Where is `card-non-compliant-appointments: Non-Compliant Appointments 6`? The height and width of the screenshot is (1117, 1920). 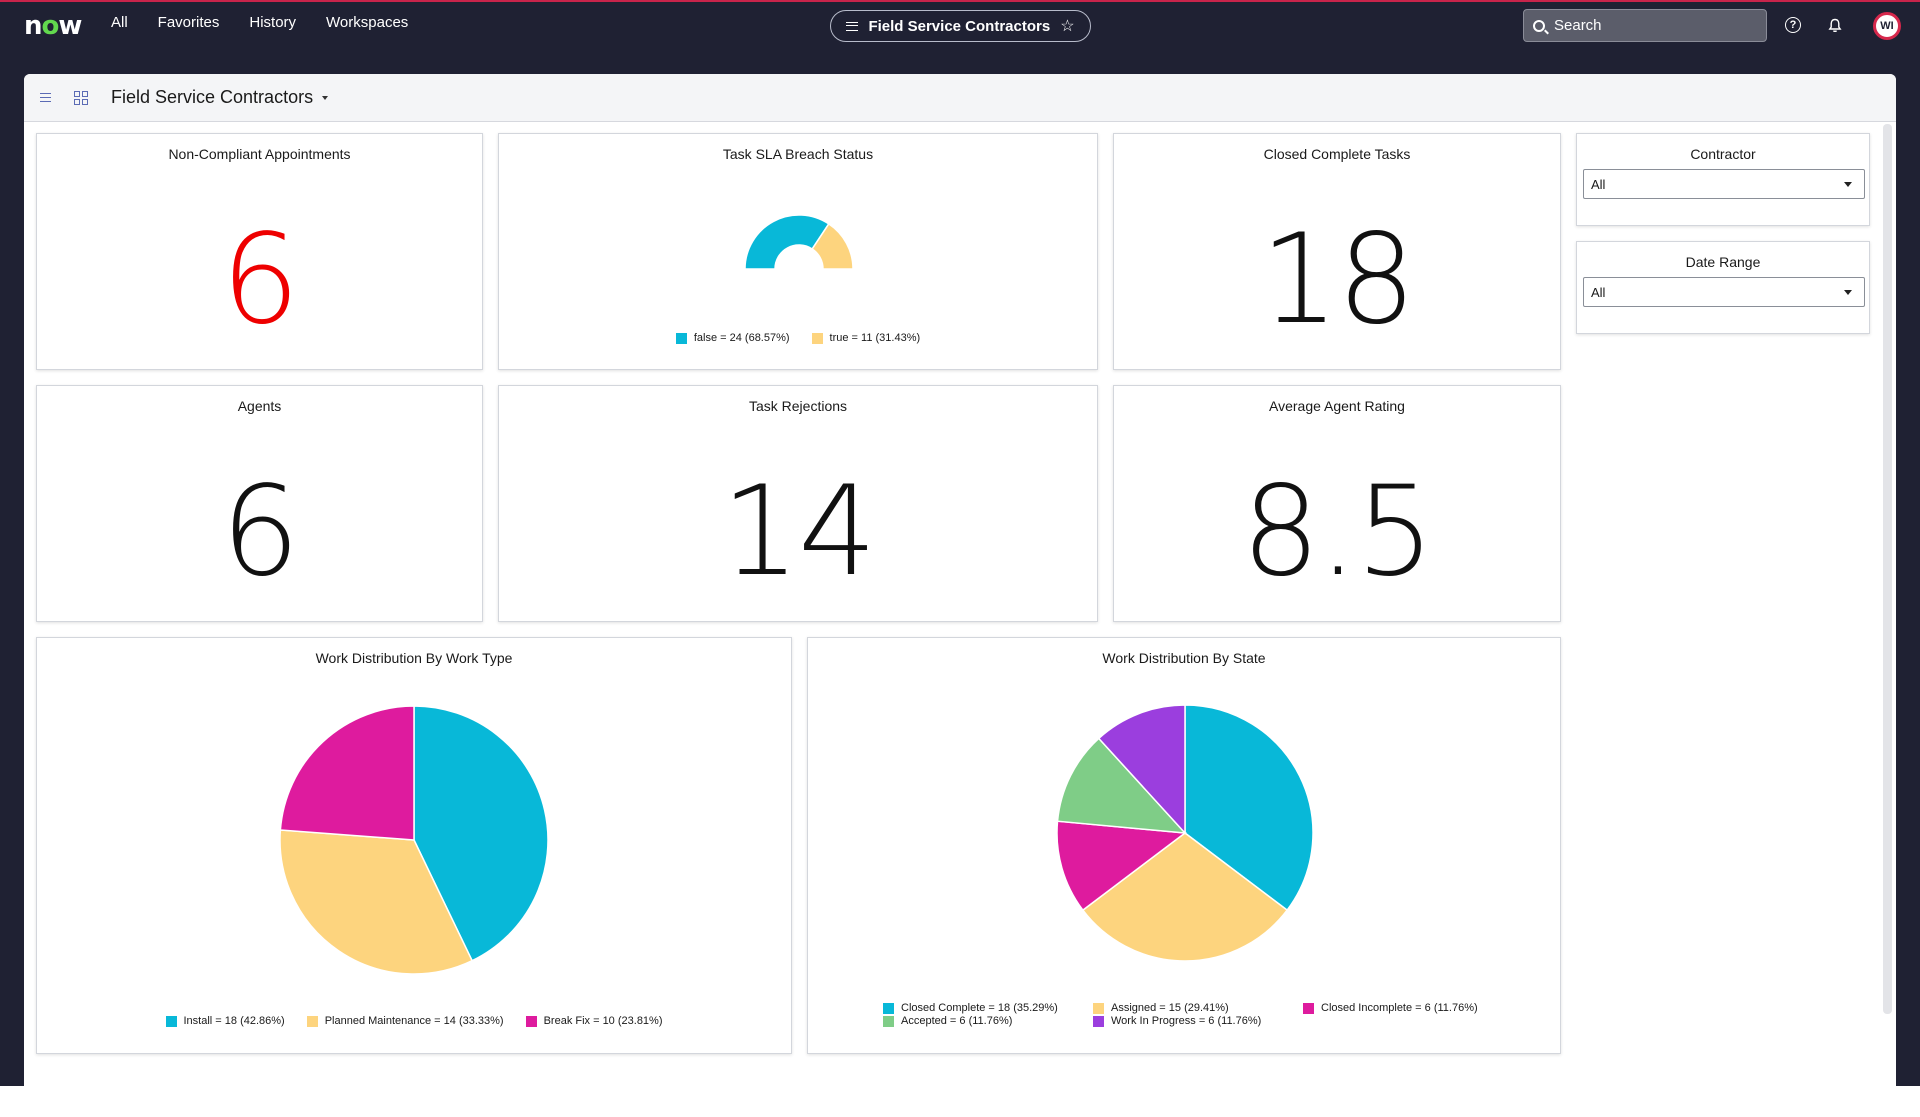
card-non-compliant-appointments: Non-Compliant Appointments 6 is located at coordinates (259, 251).